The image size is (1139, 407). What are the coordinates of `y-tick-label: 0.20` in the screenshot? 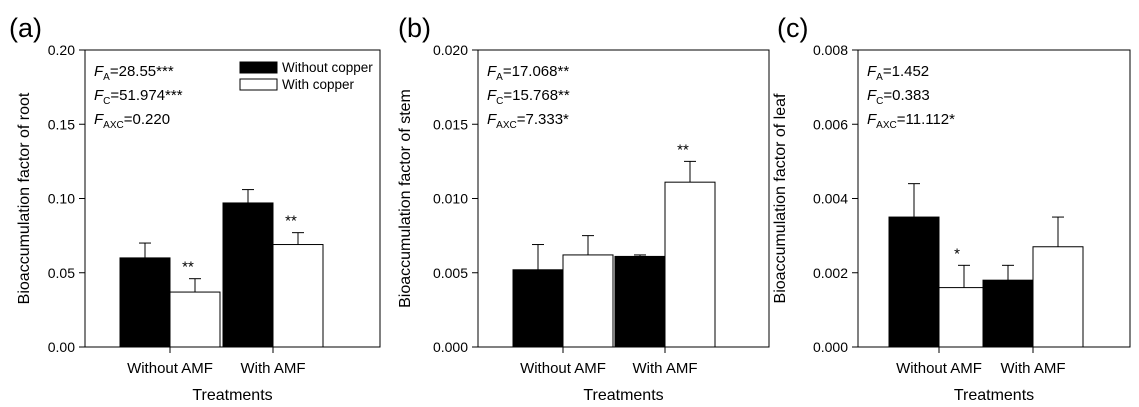 It's located at (61, 50).